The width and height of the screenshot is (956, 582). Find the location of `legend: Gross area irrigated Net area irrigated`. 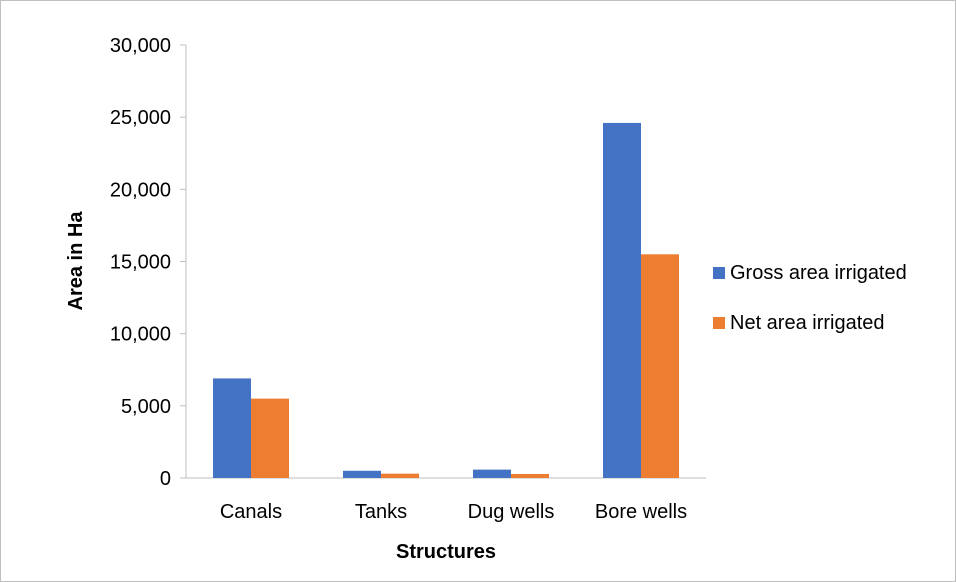

legend: Gross area irrigated Net area irrigated is located at coordinates (810, 298).